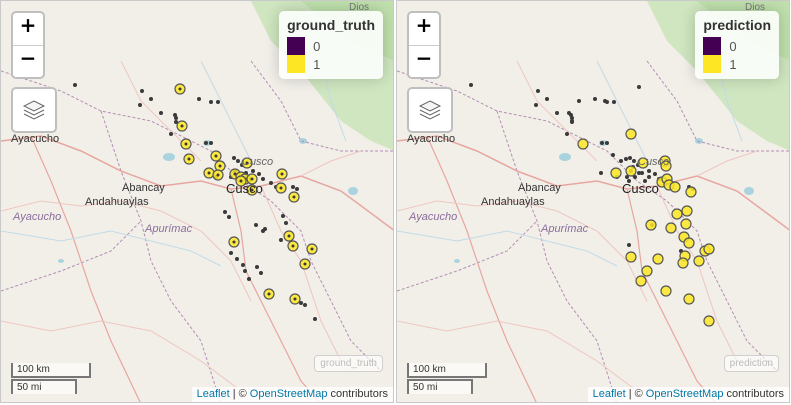 The height and width of the screenshot is (405, 791). Describe the element at coordinates (609, 394) in the screenshot. I see `leaflet-link: Leaflet` at that location.